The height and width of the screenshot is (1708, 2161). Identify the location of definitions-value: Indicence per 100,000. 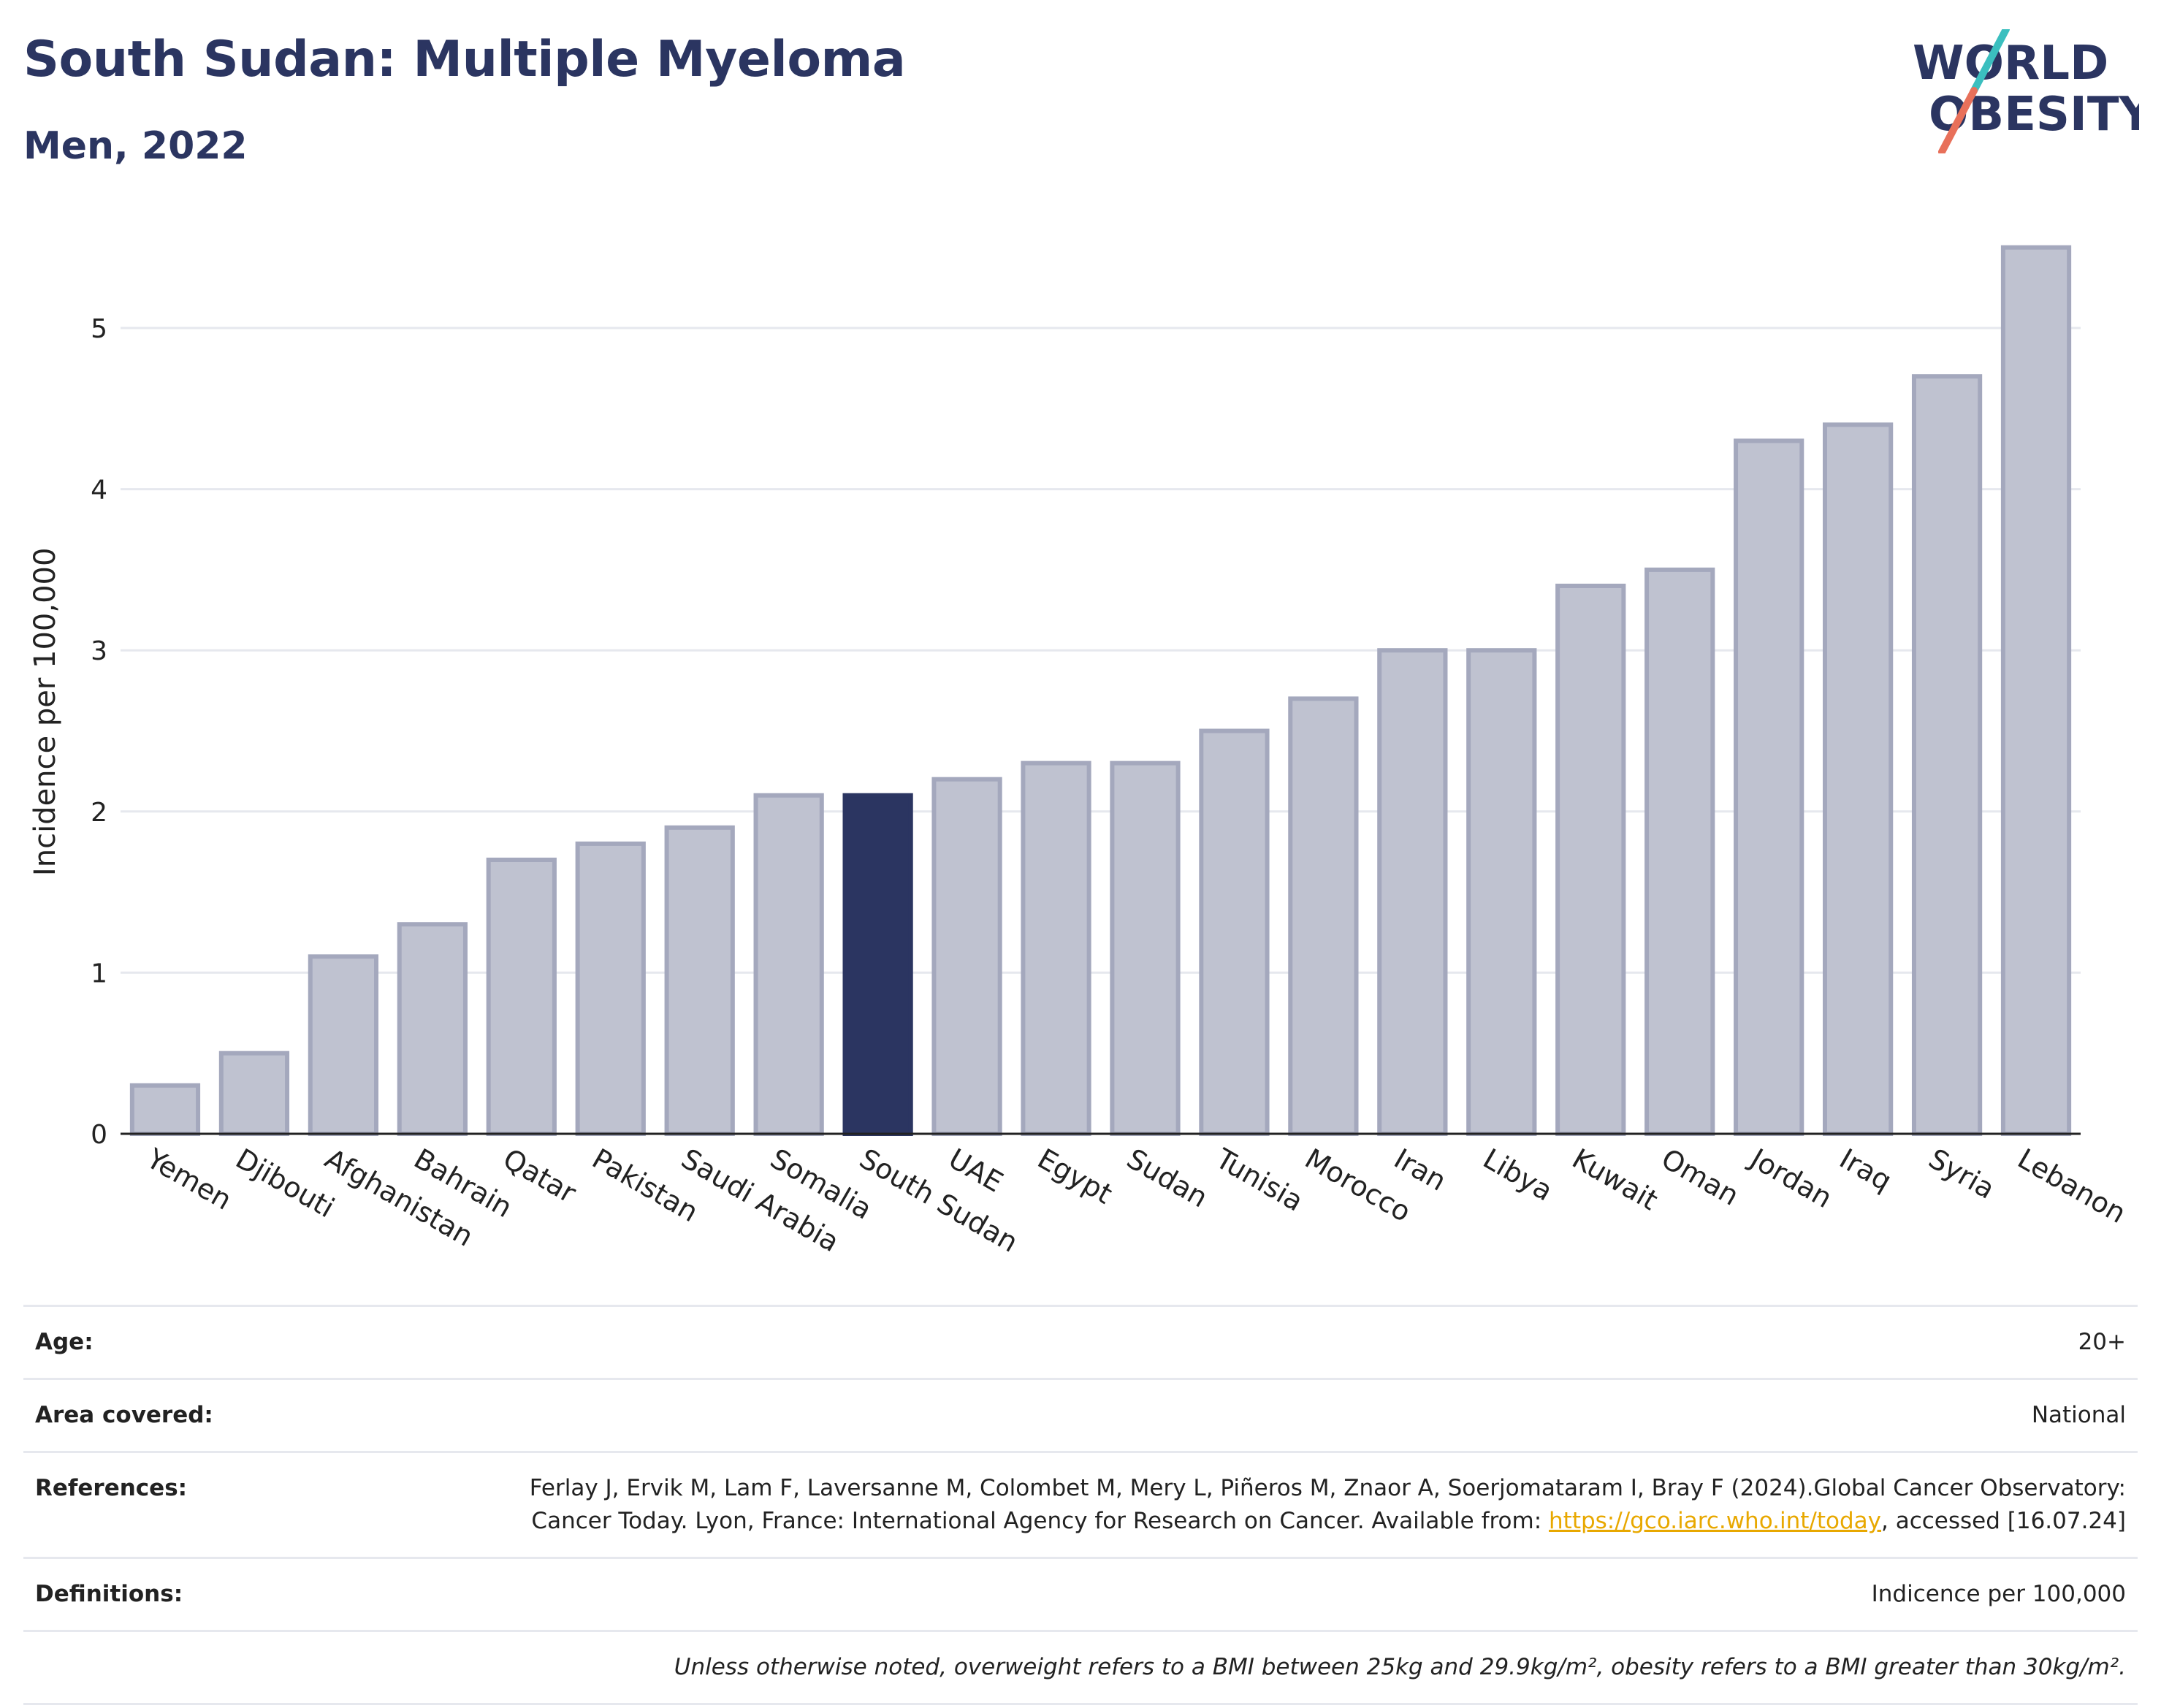
(1998, 1594).